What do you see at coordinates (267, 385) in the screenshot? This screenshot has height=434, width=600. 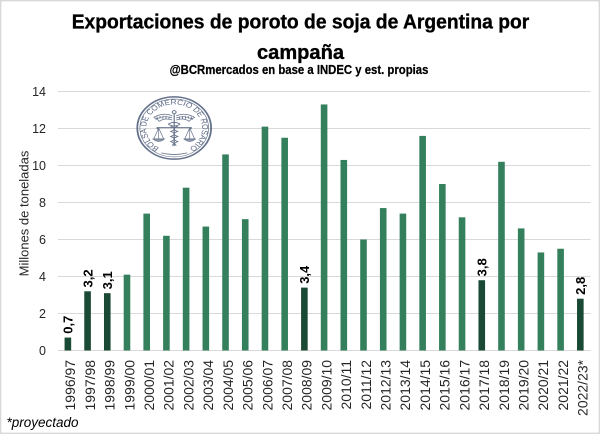 I see `svg-text: 2006/07` at bounding box center [267, 385].